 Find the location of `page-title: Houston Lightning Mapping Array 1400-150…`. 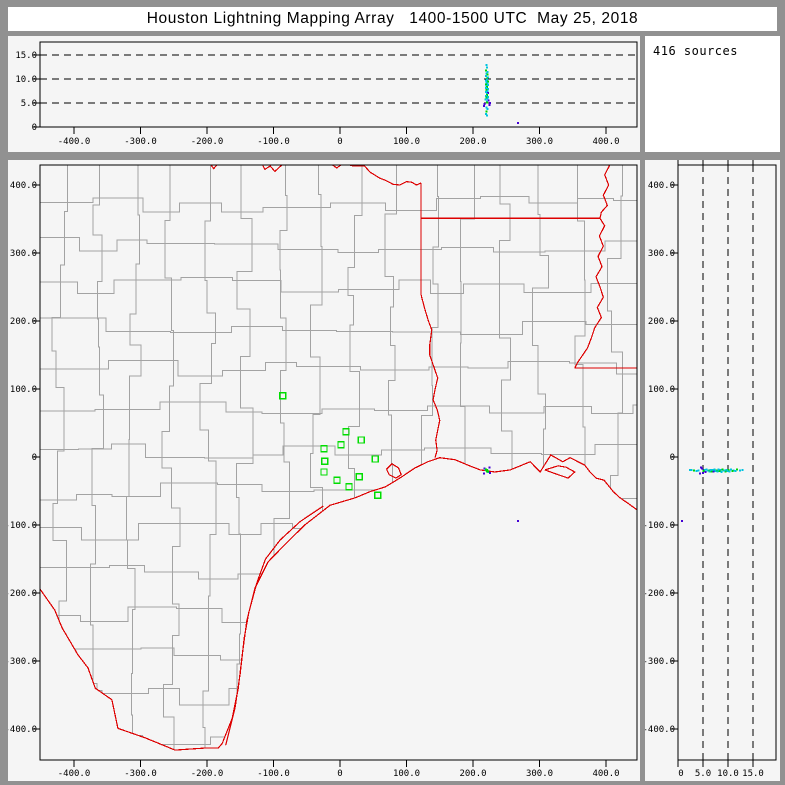

page-title: Houston Lightning Mapping Array 1400-150… is located at coordinates (392, 18).